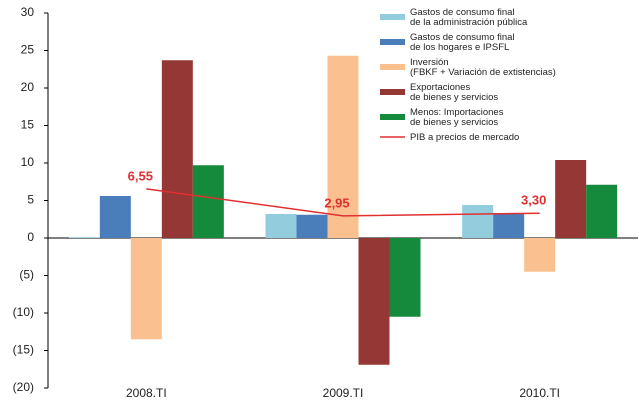  What do you see at coordinates (343, 393) in the screenshot?
I see `x-tick-label: 2009.TI` at bounding box center [343, 393].